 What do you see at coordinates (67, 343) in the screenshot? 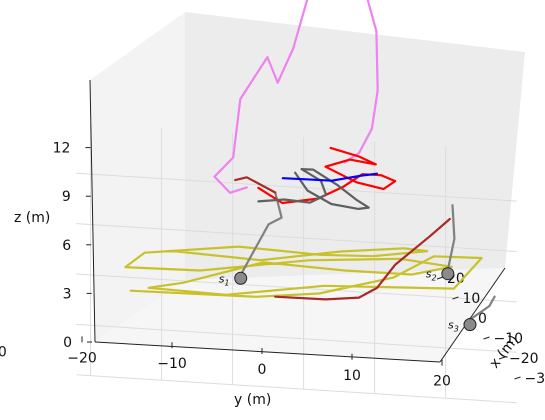
I see `z-tick-label: 0` at bounding box center [67, 343].